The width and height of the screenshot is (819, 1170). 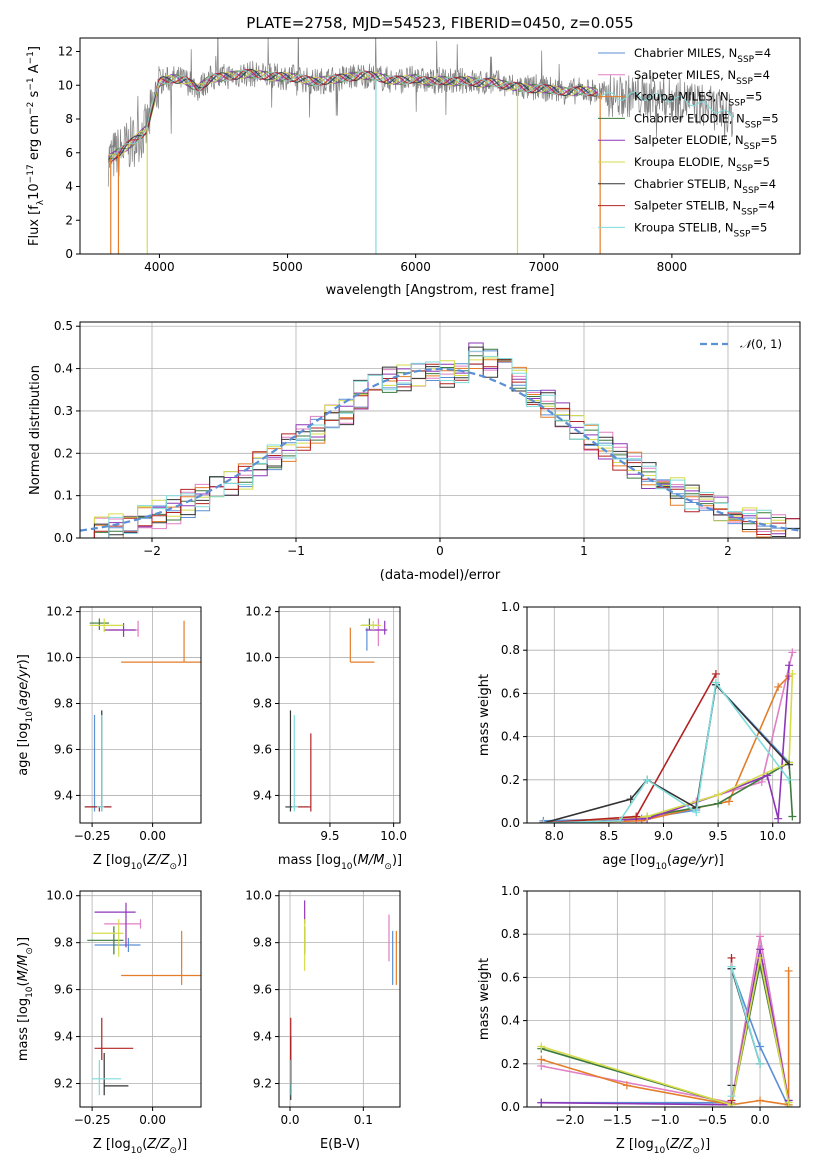 I want to click on y-tick-label: 10, so click(x=65, y=85).